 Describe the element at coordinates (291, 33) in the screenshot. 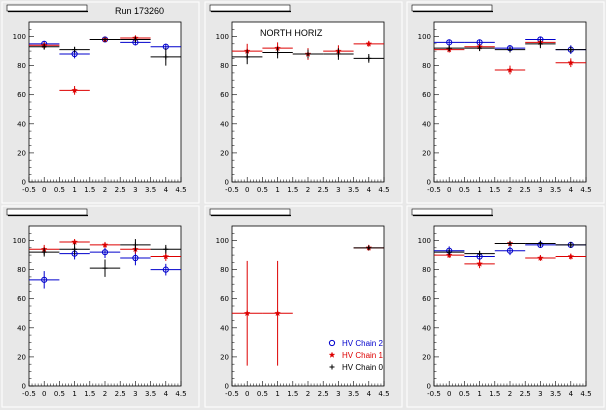

I see `chart-title: NORTH HORIZ` at that location.